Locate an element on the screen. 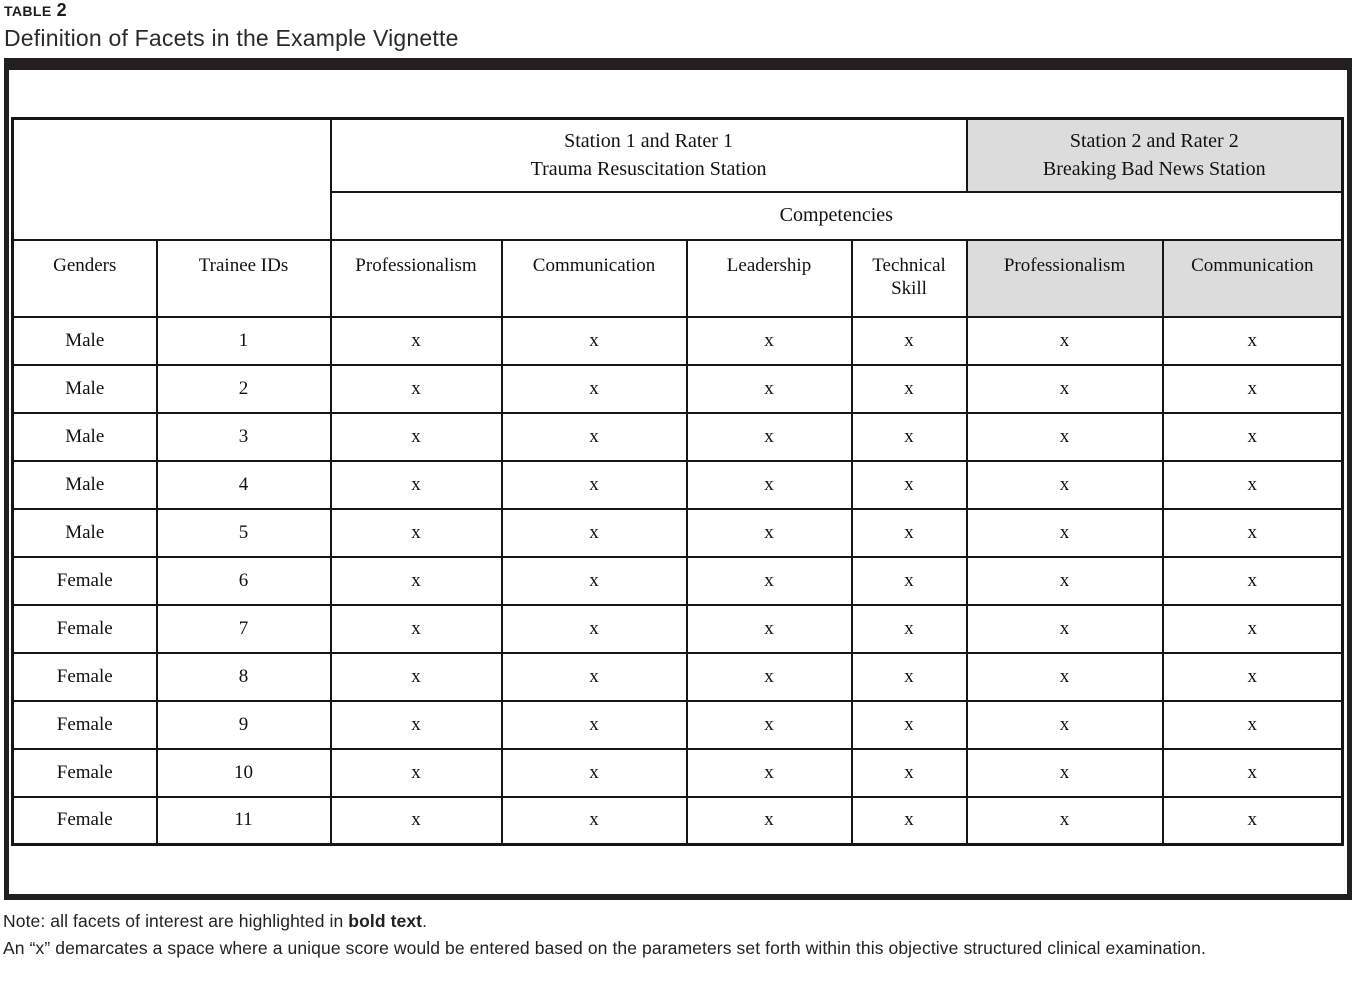 The height and width of the screenshot is (987, 1358). trainee-id-cell: 8 is located at coordinates (243, 676).